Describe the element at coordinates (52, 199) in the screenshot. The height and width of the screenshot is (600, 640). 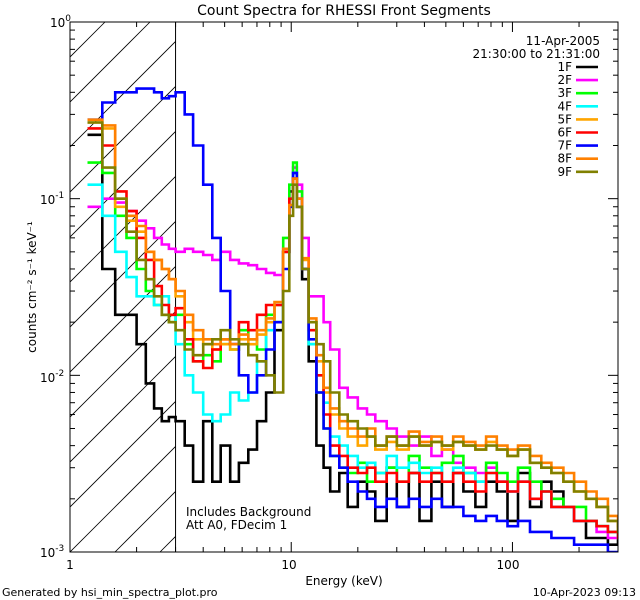
I see `y-tick-label-1e-1: 10⁻¹` at that location.